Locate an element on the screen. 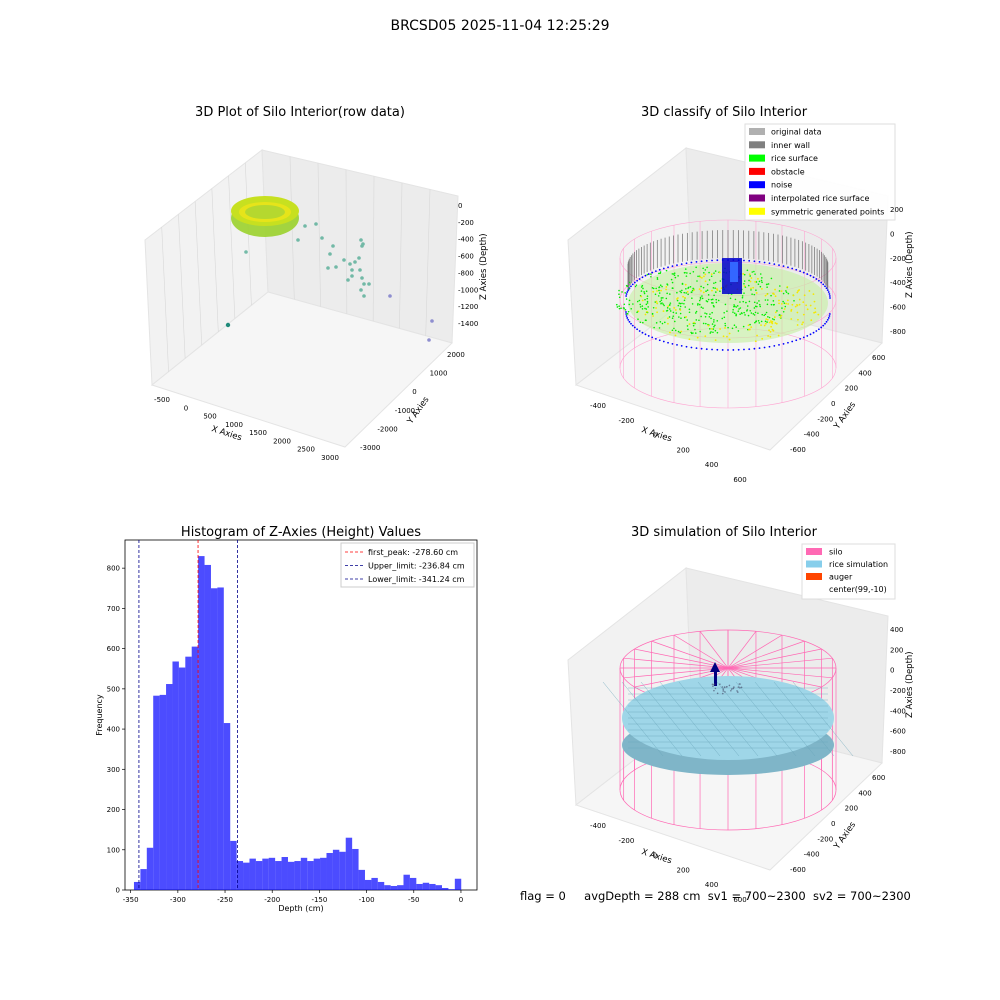 This screenshot has height=1000, width=1000. z-tick-label: 400 is located at coordinates (896, 630).